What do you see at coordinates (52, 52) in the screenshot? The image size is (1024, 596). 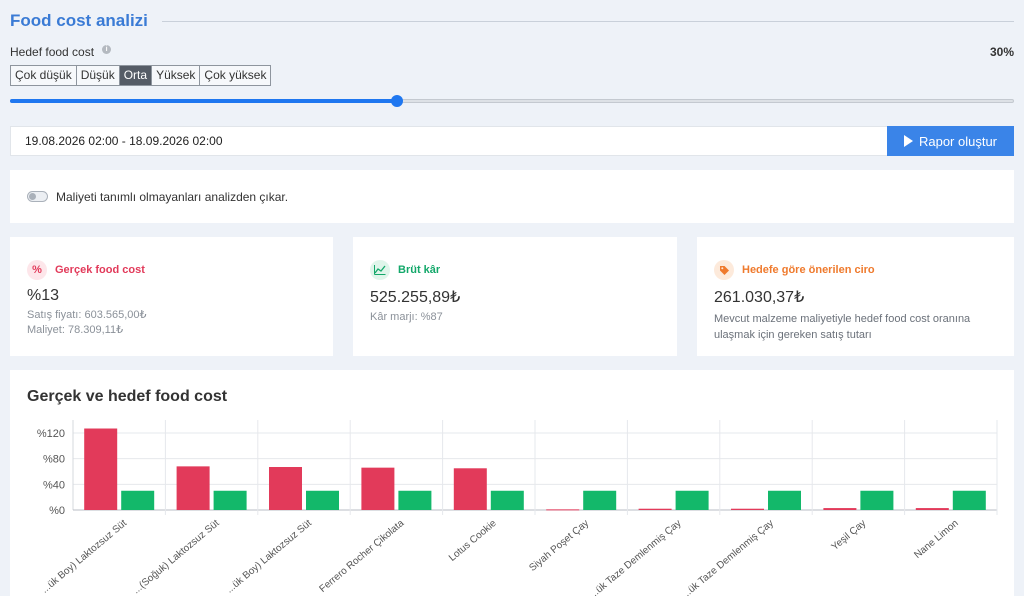 I see `target-food-cost-label: Hedef food cost` at bounding box center [52, 52].